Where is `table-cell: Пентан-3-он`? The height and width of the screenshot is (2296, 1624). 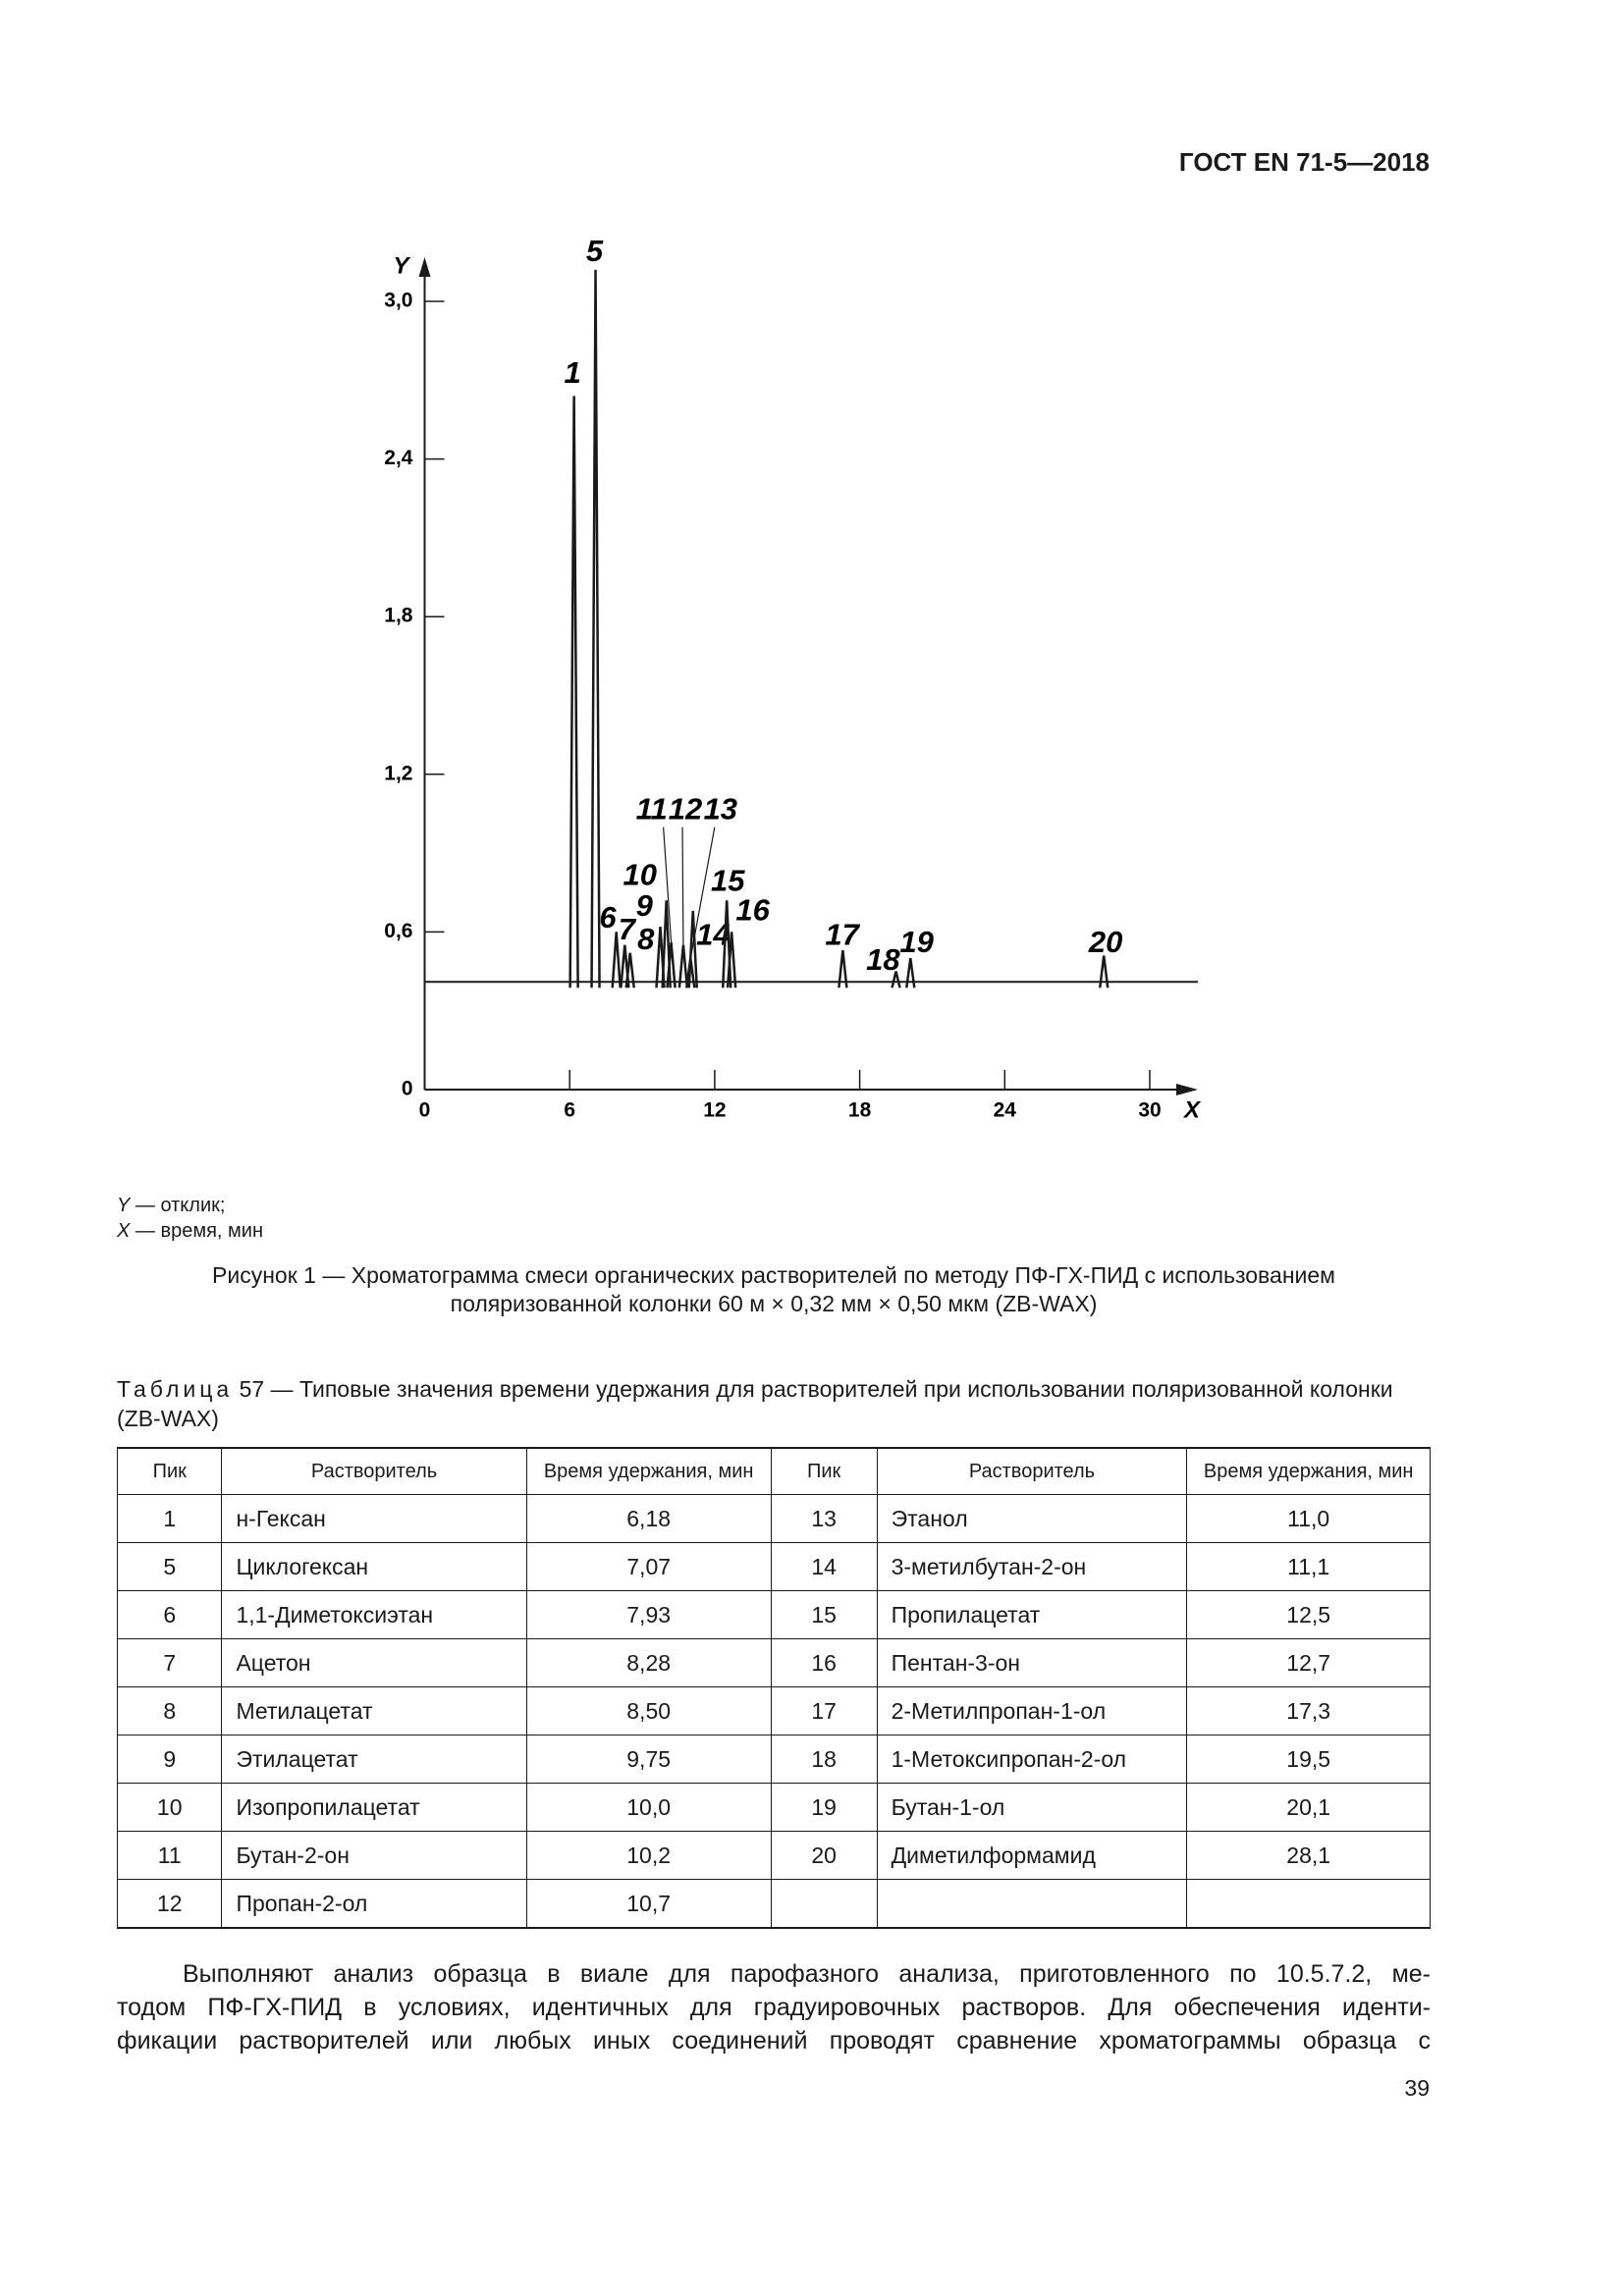 table-cell: Пентан-3-он is located at coordinates (1032, 1662).